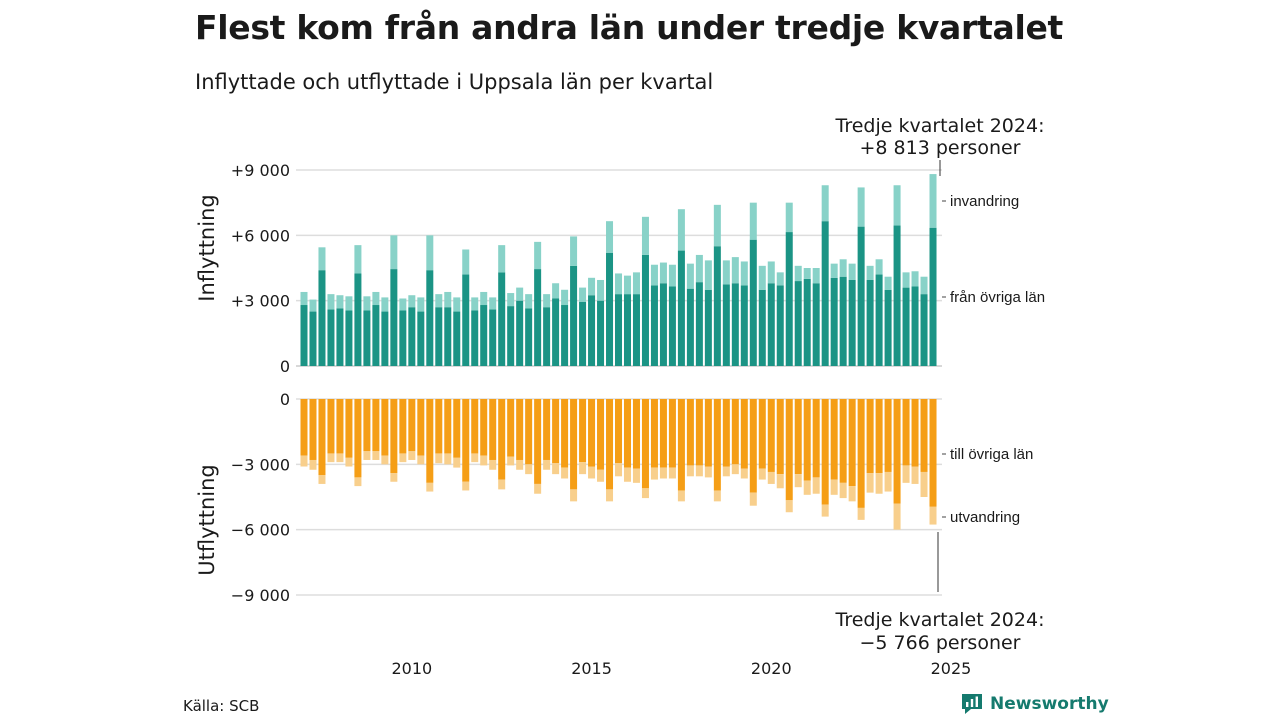  What do you see at coordinates (940, 620) in the screenshot?
I see `annotation-bottom-line1: Tredje kvartalet 2024:` at bounding box center [940, 620].